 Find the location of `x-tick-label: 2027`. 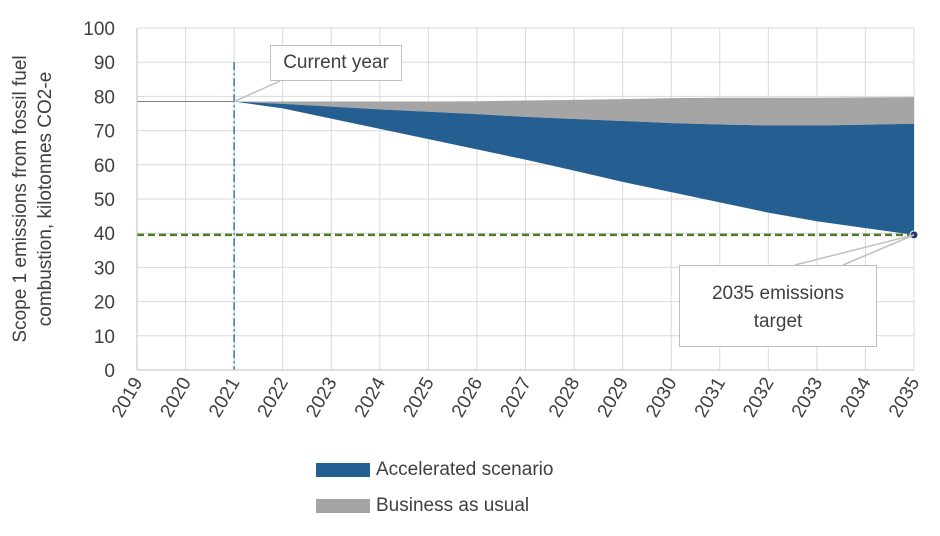

x-tick-label: 2027 is located at coordinates (516, 397).